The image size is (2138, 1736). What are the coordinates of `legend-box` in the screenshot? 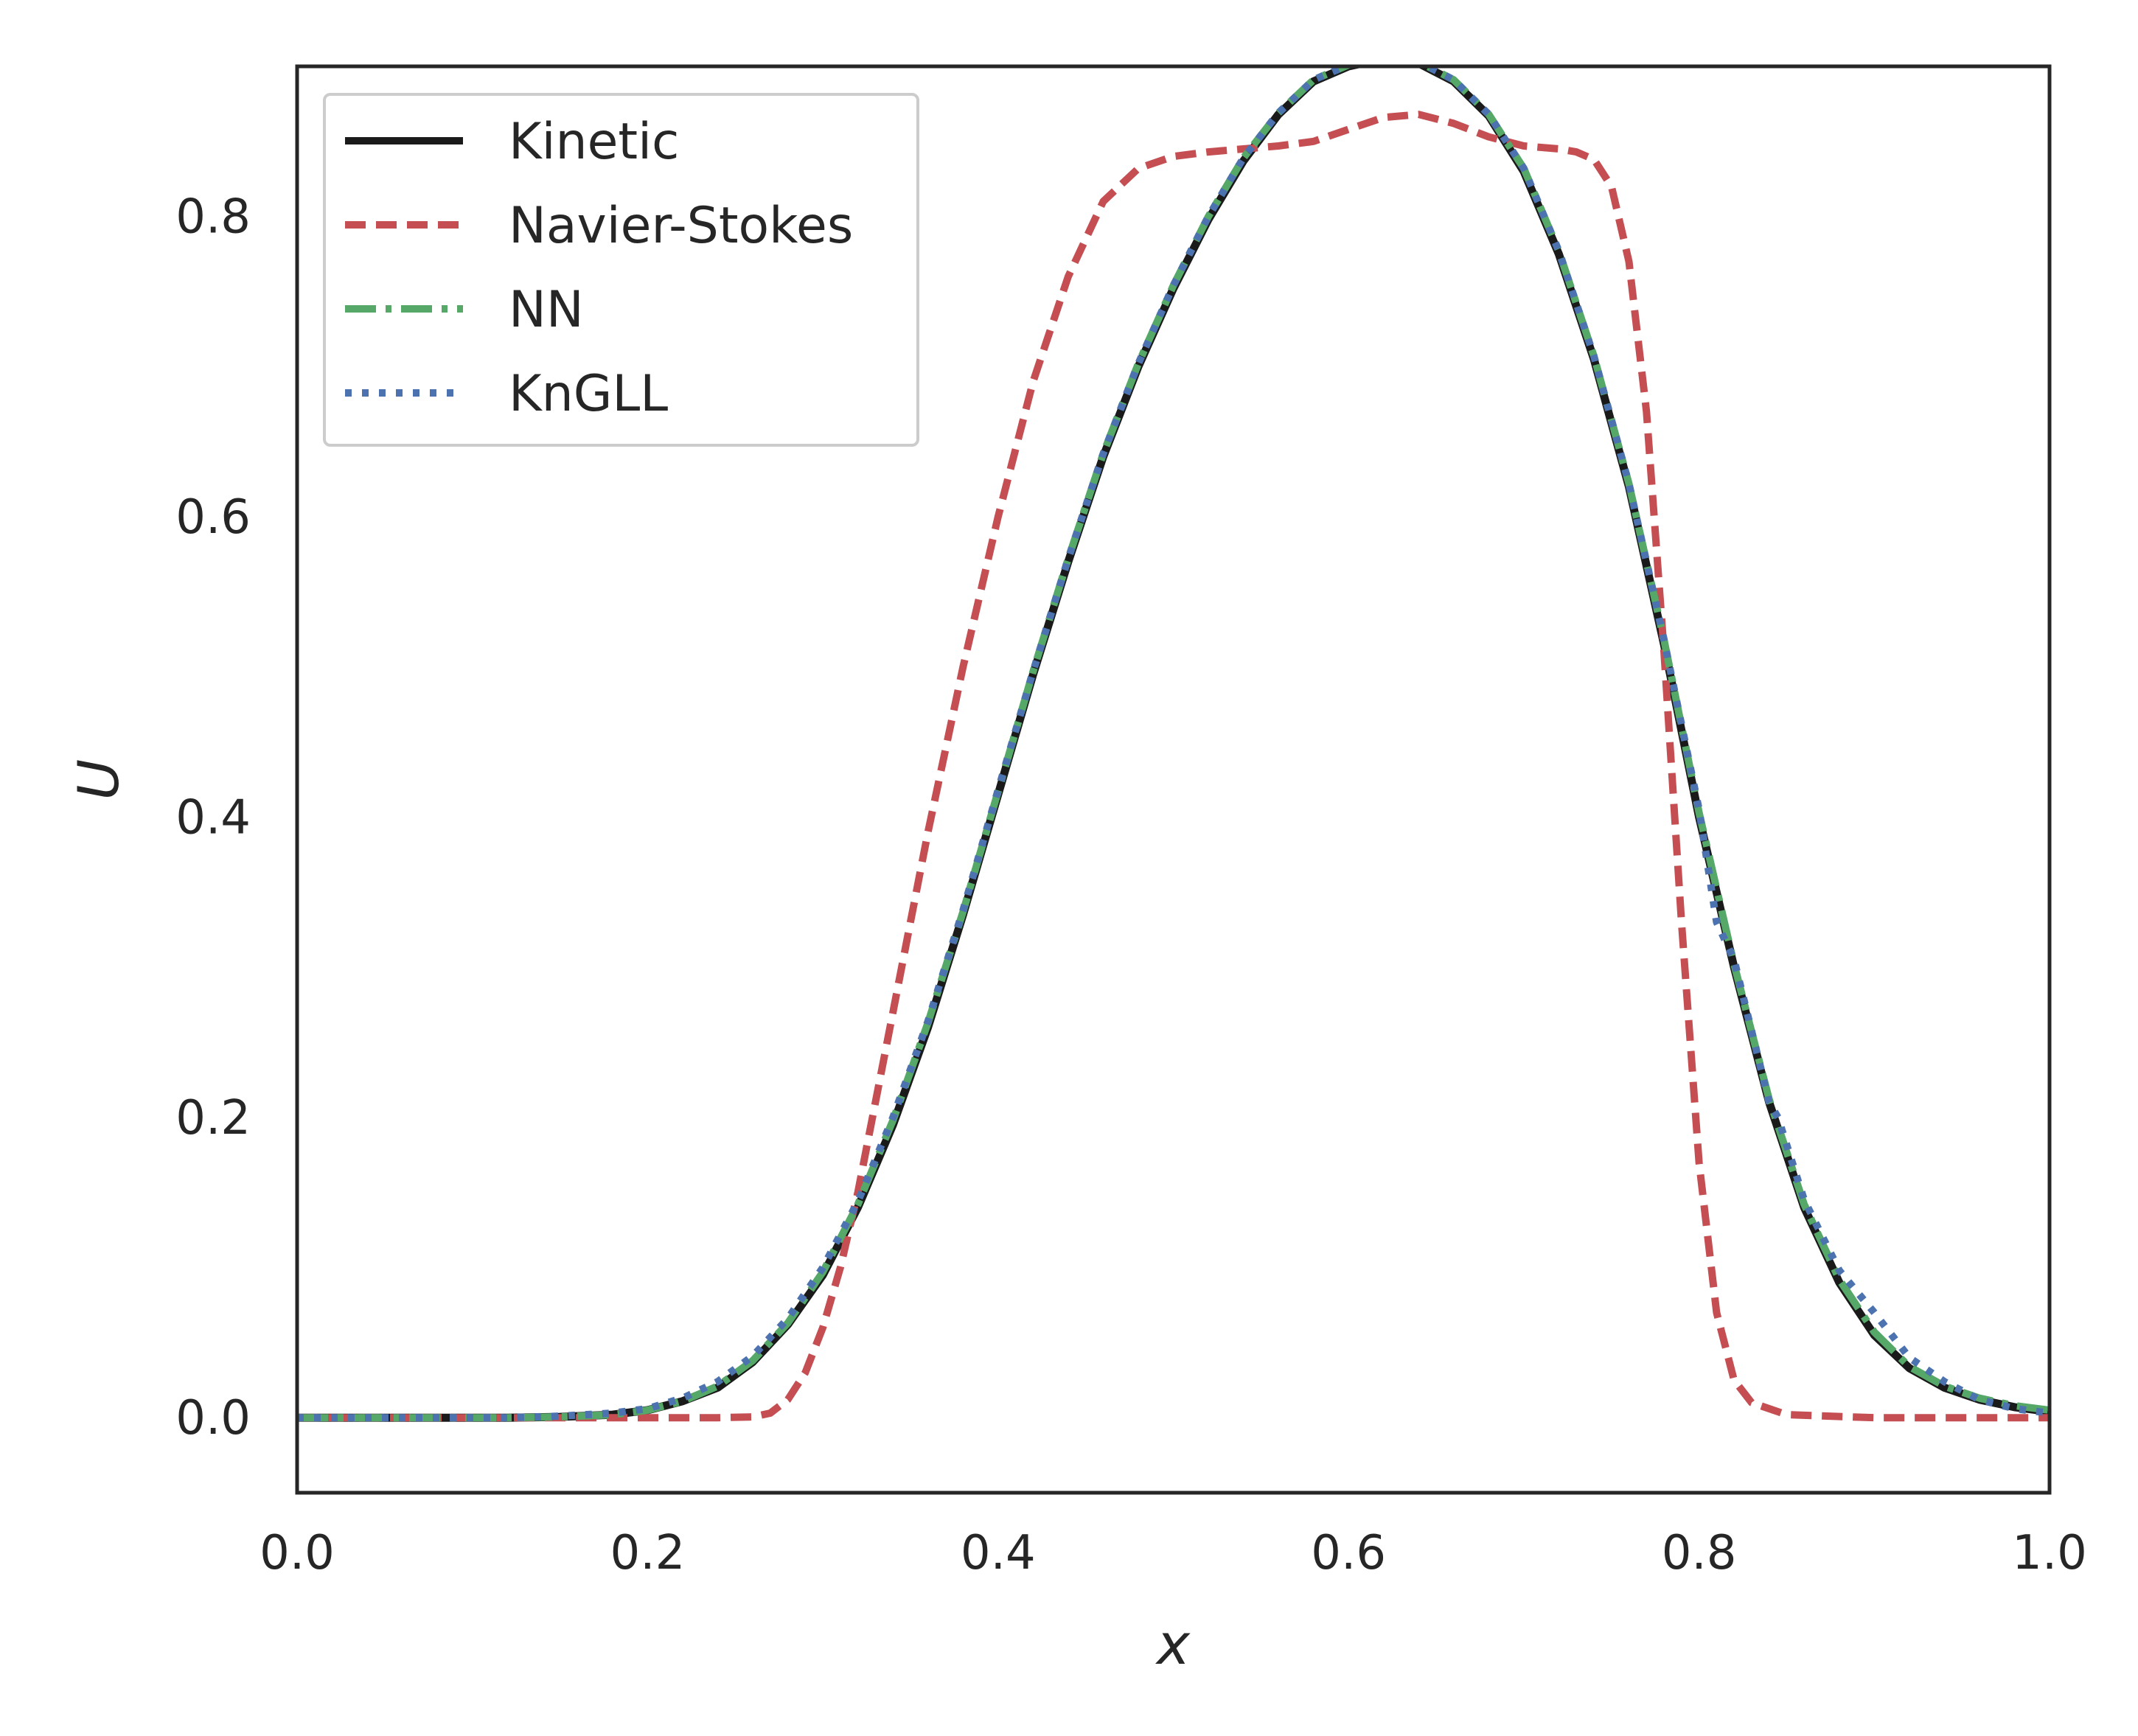 It's located at (621, 270).